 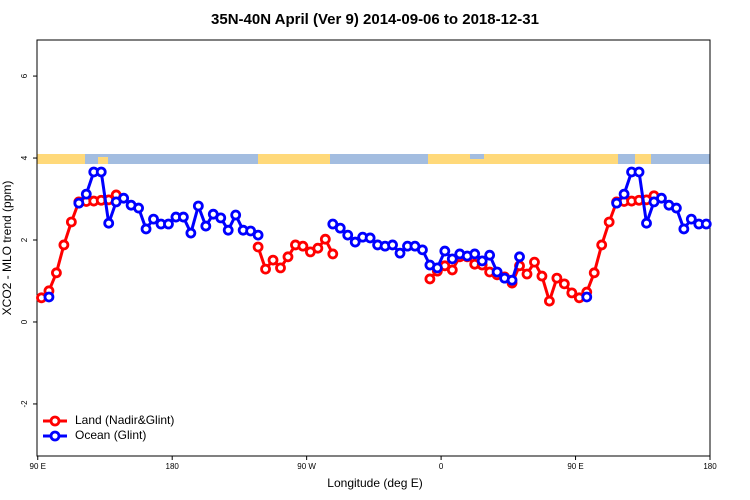 I want to click on x-tick-label: 90 W, so click(x=306, y=466).